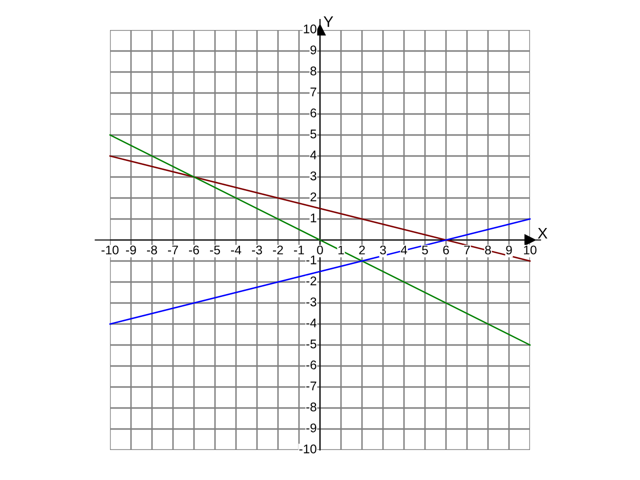 The image size is (640, 480). What do you see at coordinates (341, 250) in the screenshot?
I see `x-tick-label: 1` at bounding box center [341, 250].